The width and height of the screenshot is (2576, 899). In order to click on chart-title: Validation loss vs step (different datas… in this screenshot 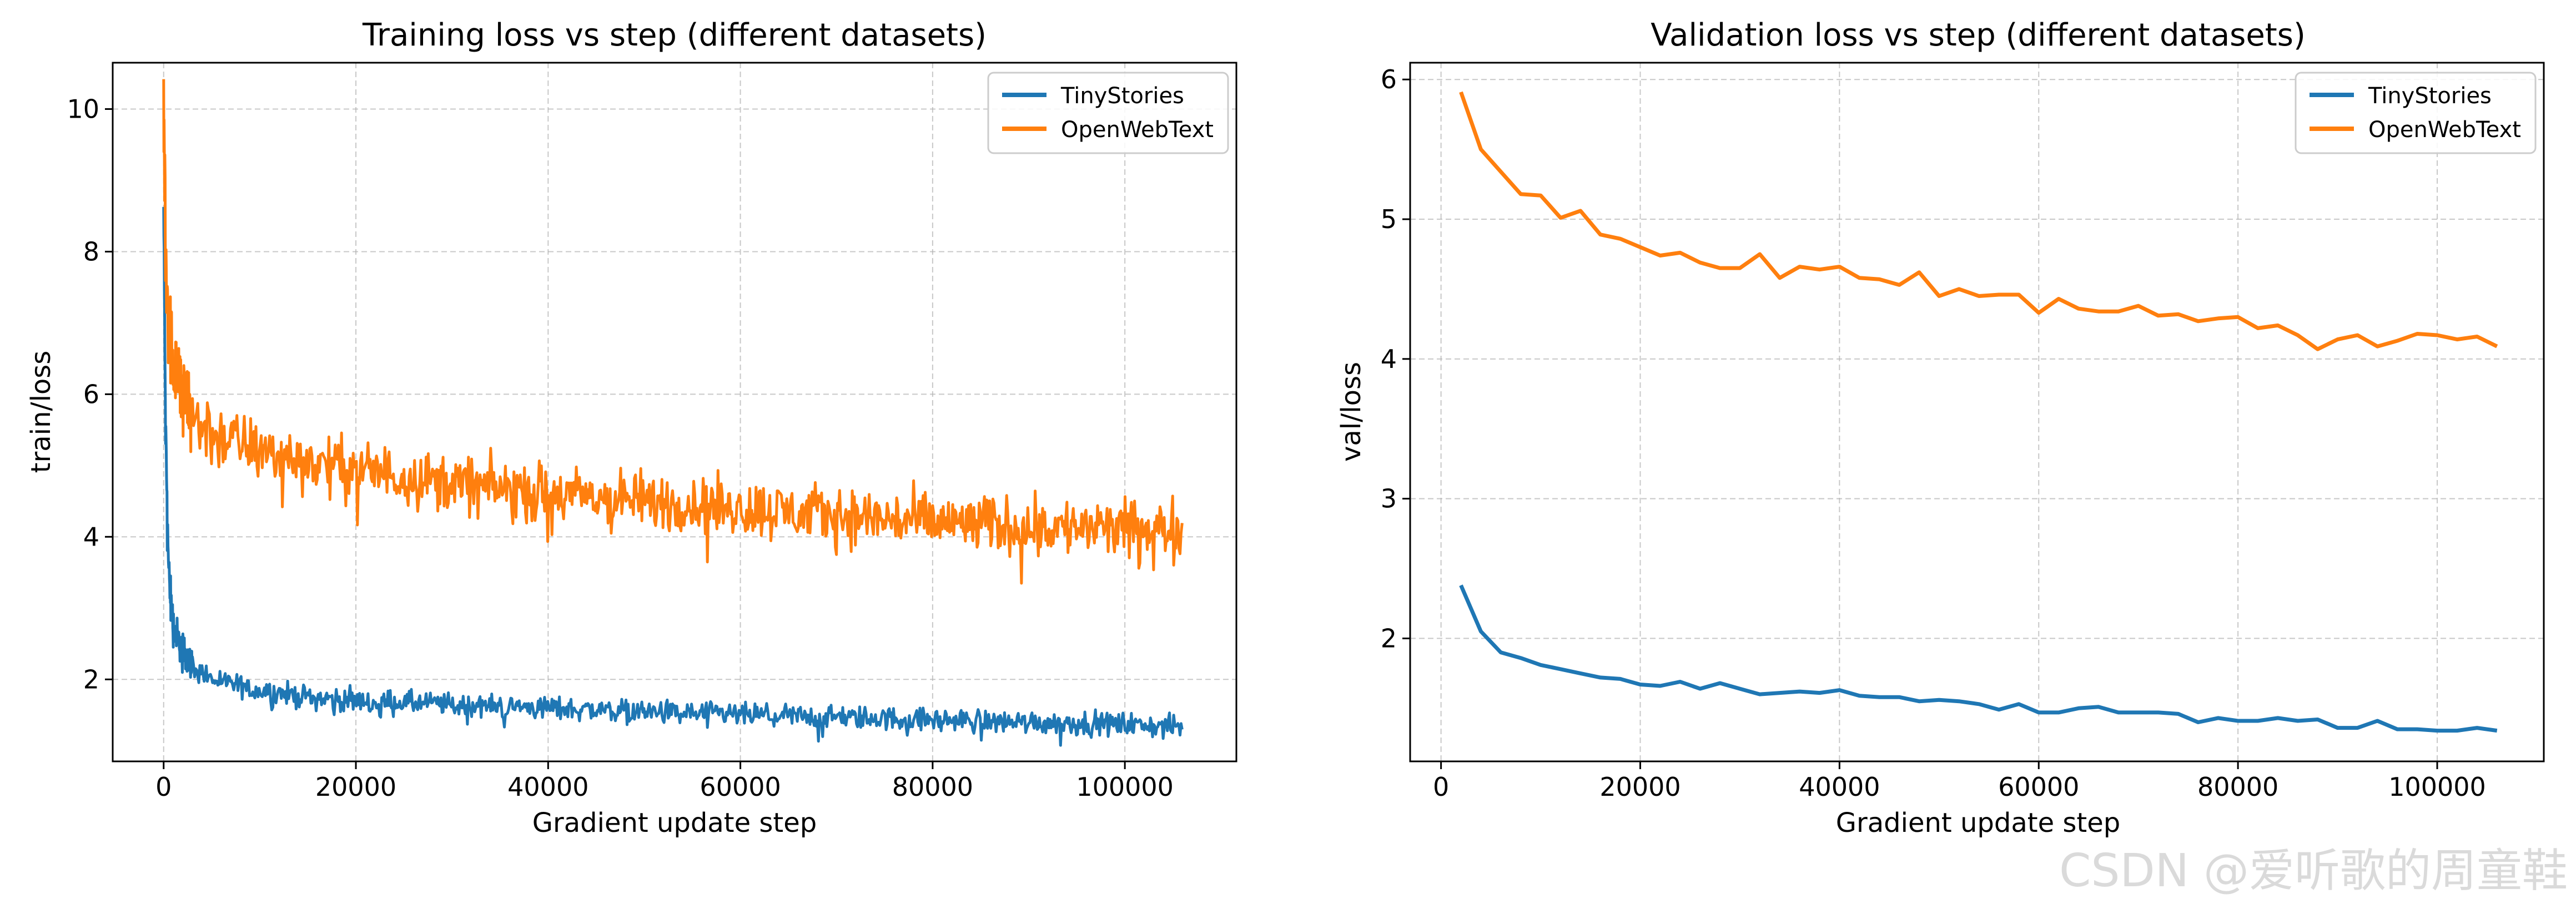, I will do `click(1978, 35)`.